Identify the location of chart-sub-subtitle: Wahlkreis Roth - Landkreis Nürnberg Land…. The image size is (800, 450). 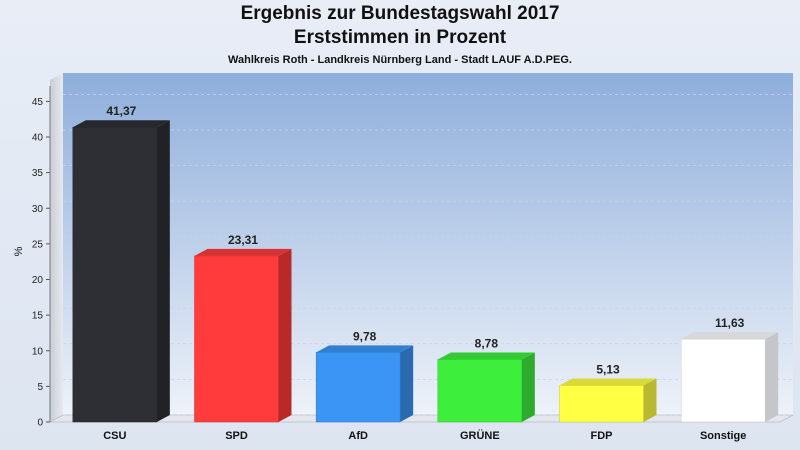
(400, 60).